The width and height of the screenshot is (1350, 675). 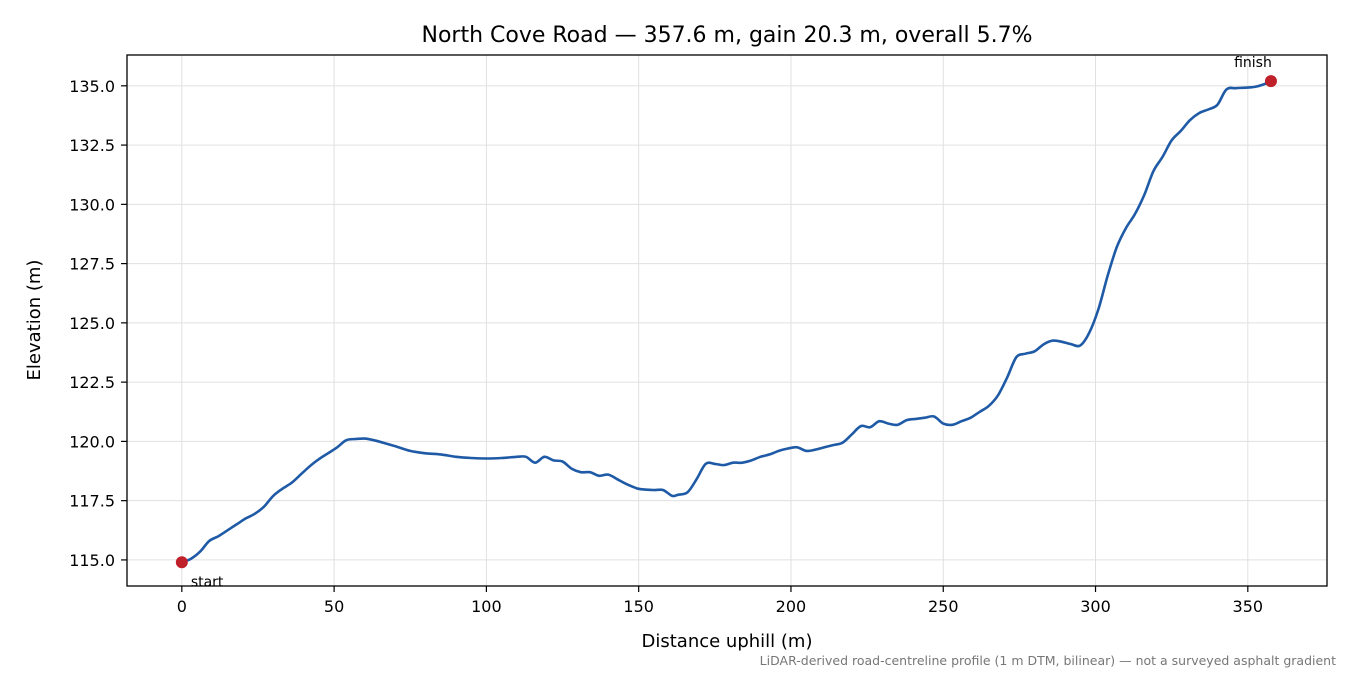 I want to click on x-tick-label: 250, so click(x=943, y=606).